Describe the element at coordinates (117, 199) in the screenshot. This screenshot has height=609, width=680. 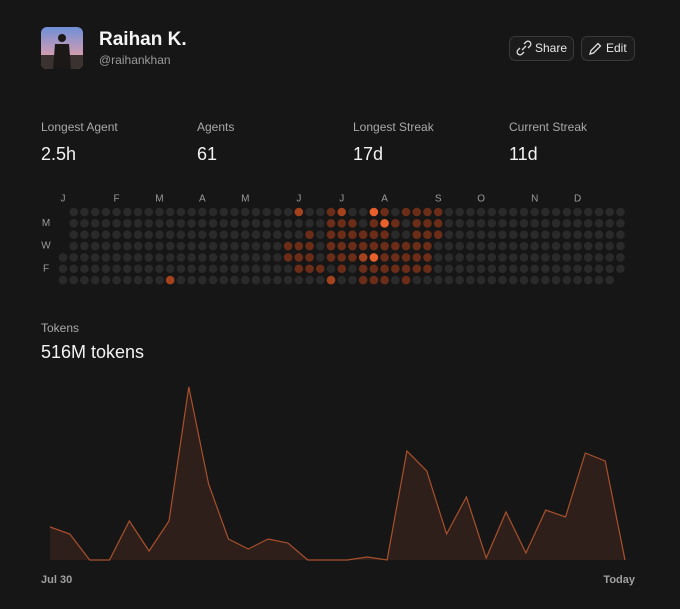
I see `month-label: F` at that location.